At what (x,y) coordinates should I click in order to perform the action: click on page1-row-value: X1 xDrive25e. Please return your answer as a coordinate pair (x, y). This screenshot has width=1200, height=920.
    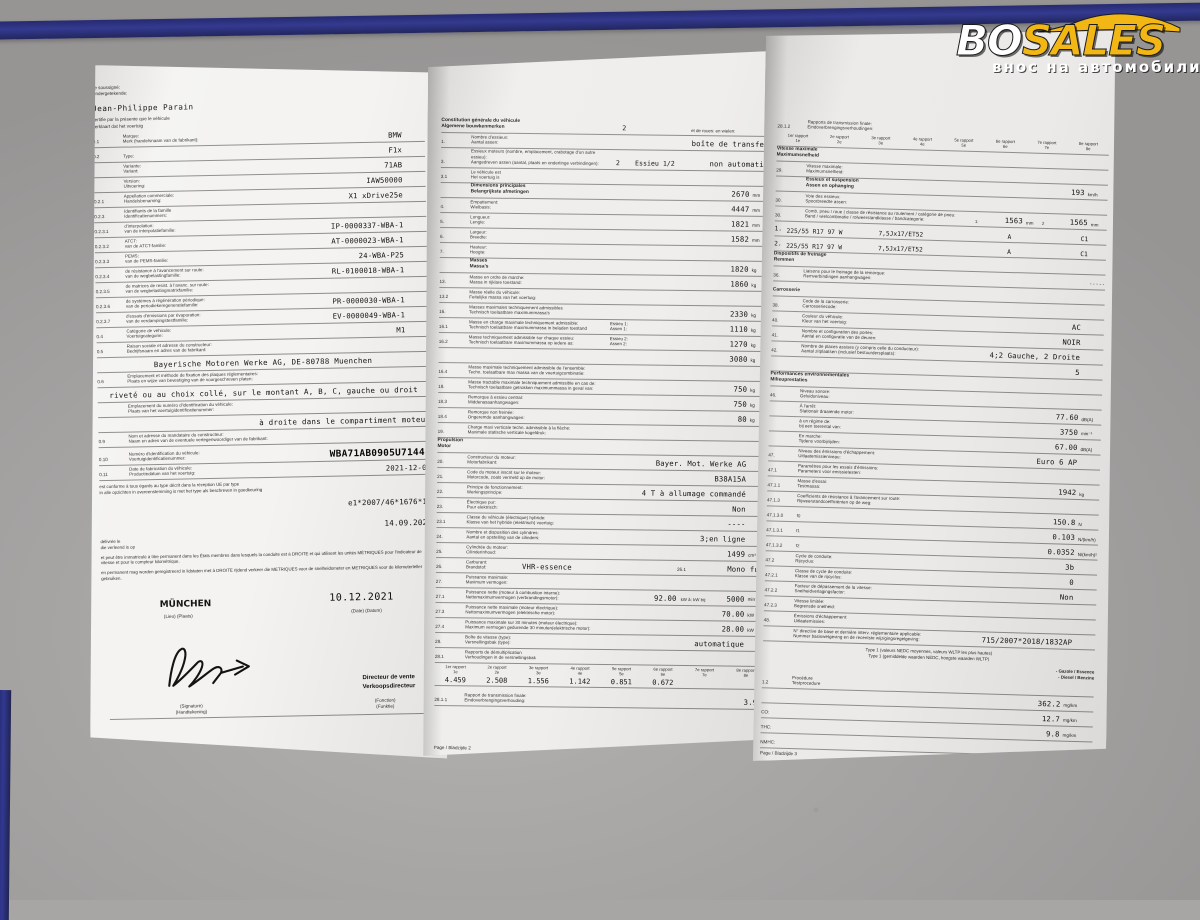
    Looking at the image, I should click on (375, 195).